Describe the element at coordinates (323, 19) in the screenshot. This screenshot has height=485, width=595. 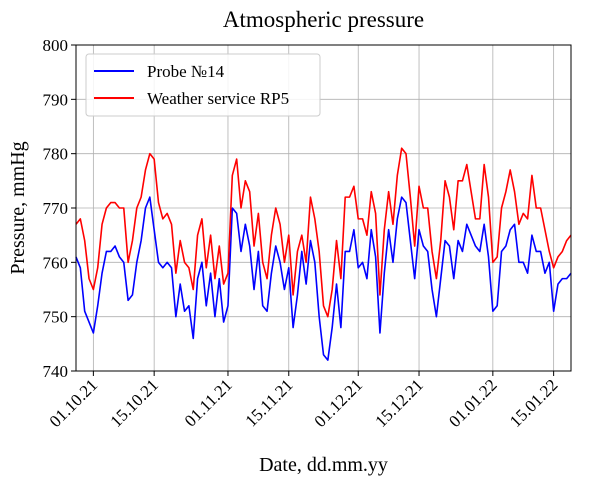
I see `chart-title: Atmospheric pressure` at that location.